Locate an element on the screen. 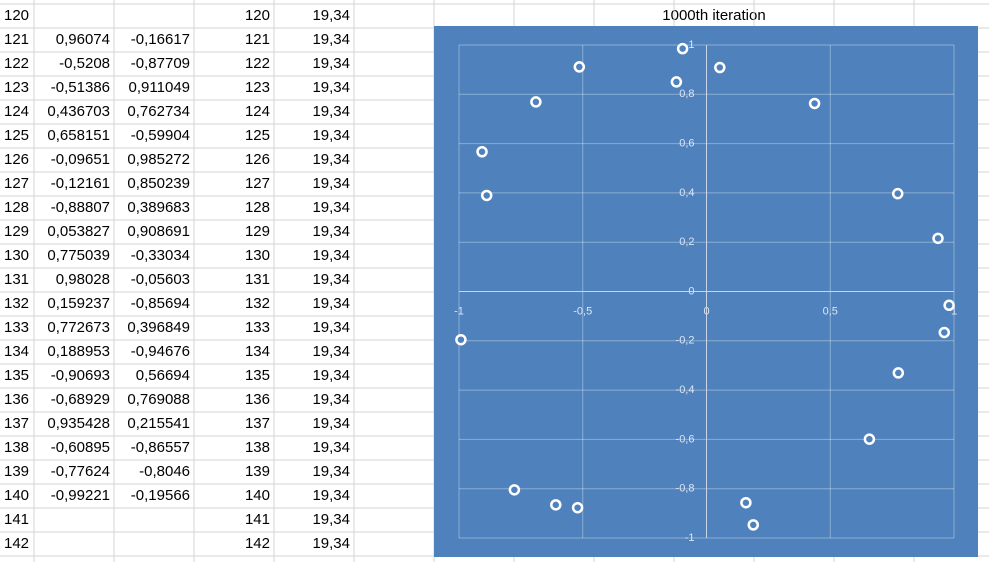  cell: 0,908691 is located at coordinates (158, 231).